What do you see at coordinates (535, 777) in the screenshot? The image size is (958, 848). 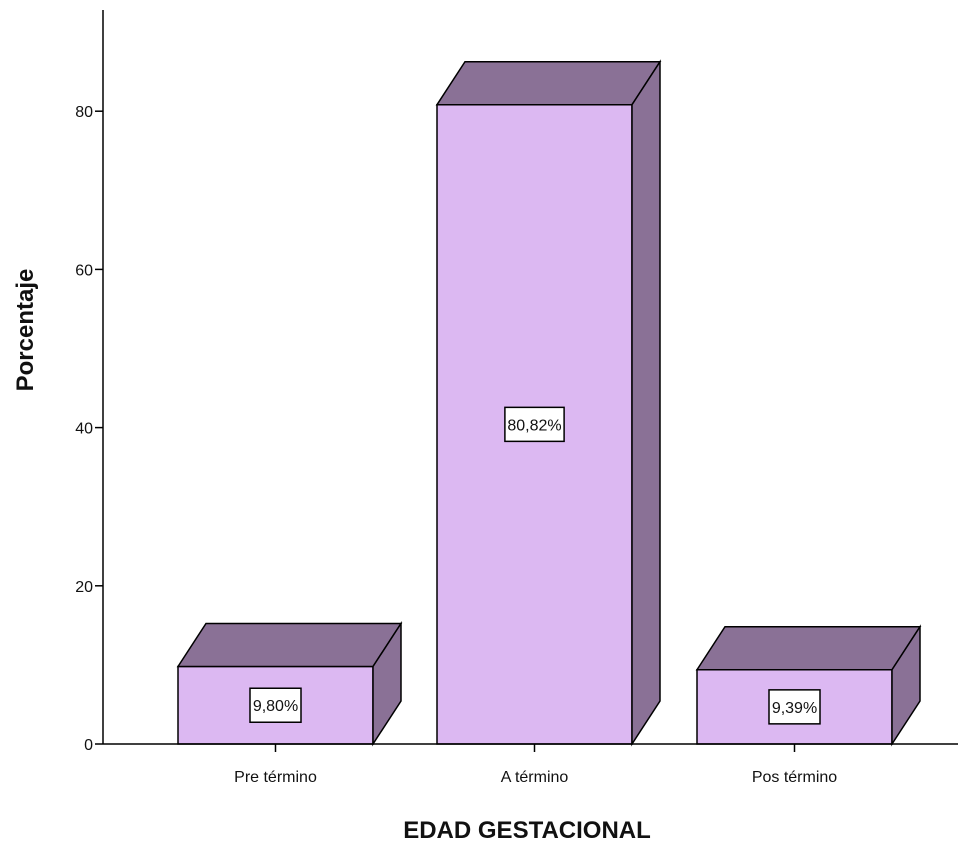 I see `x-tick-label: A término` at bounding box center [535, 777].